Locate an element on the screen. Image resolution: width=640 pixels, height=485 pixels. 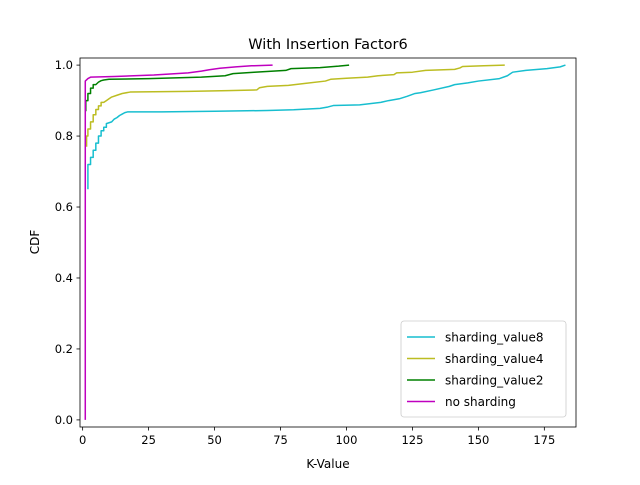
y-tick-label: 0.8 is located at coordinates (64, 136).